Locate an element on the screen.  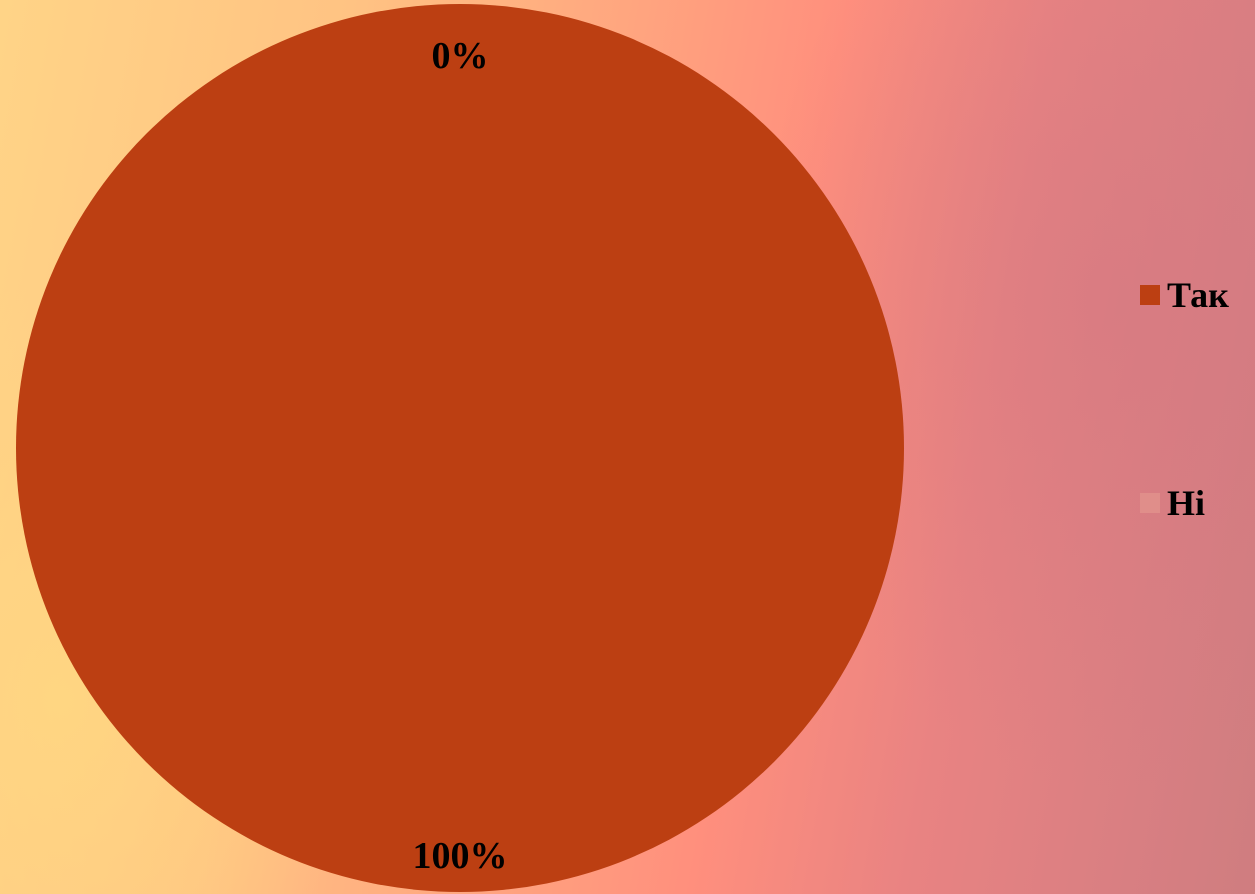
data-label-ni: 0% is located at coordinates (460, 56).